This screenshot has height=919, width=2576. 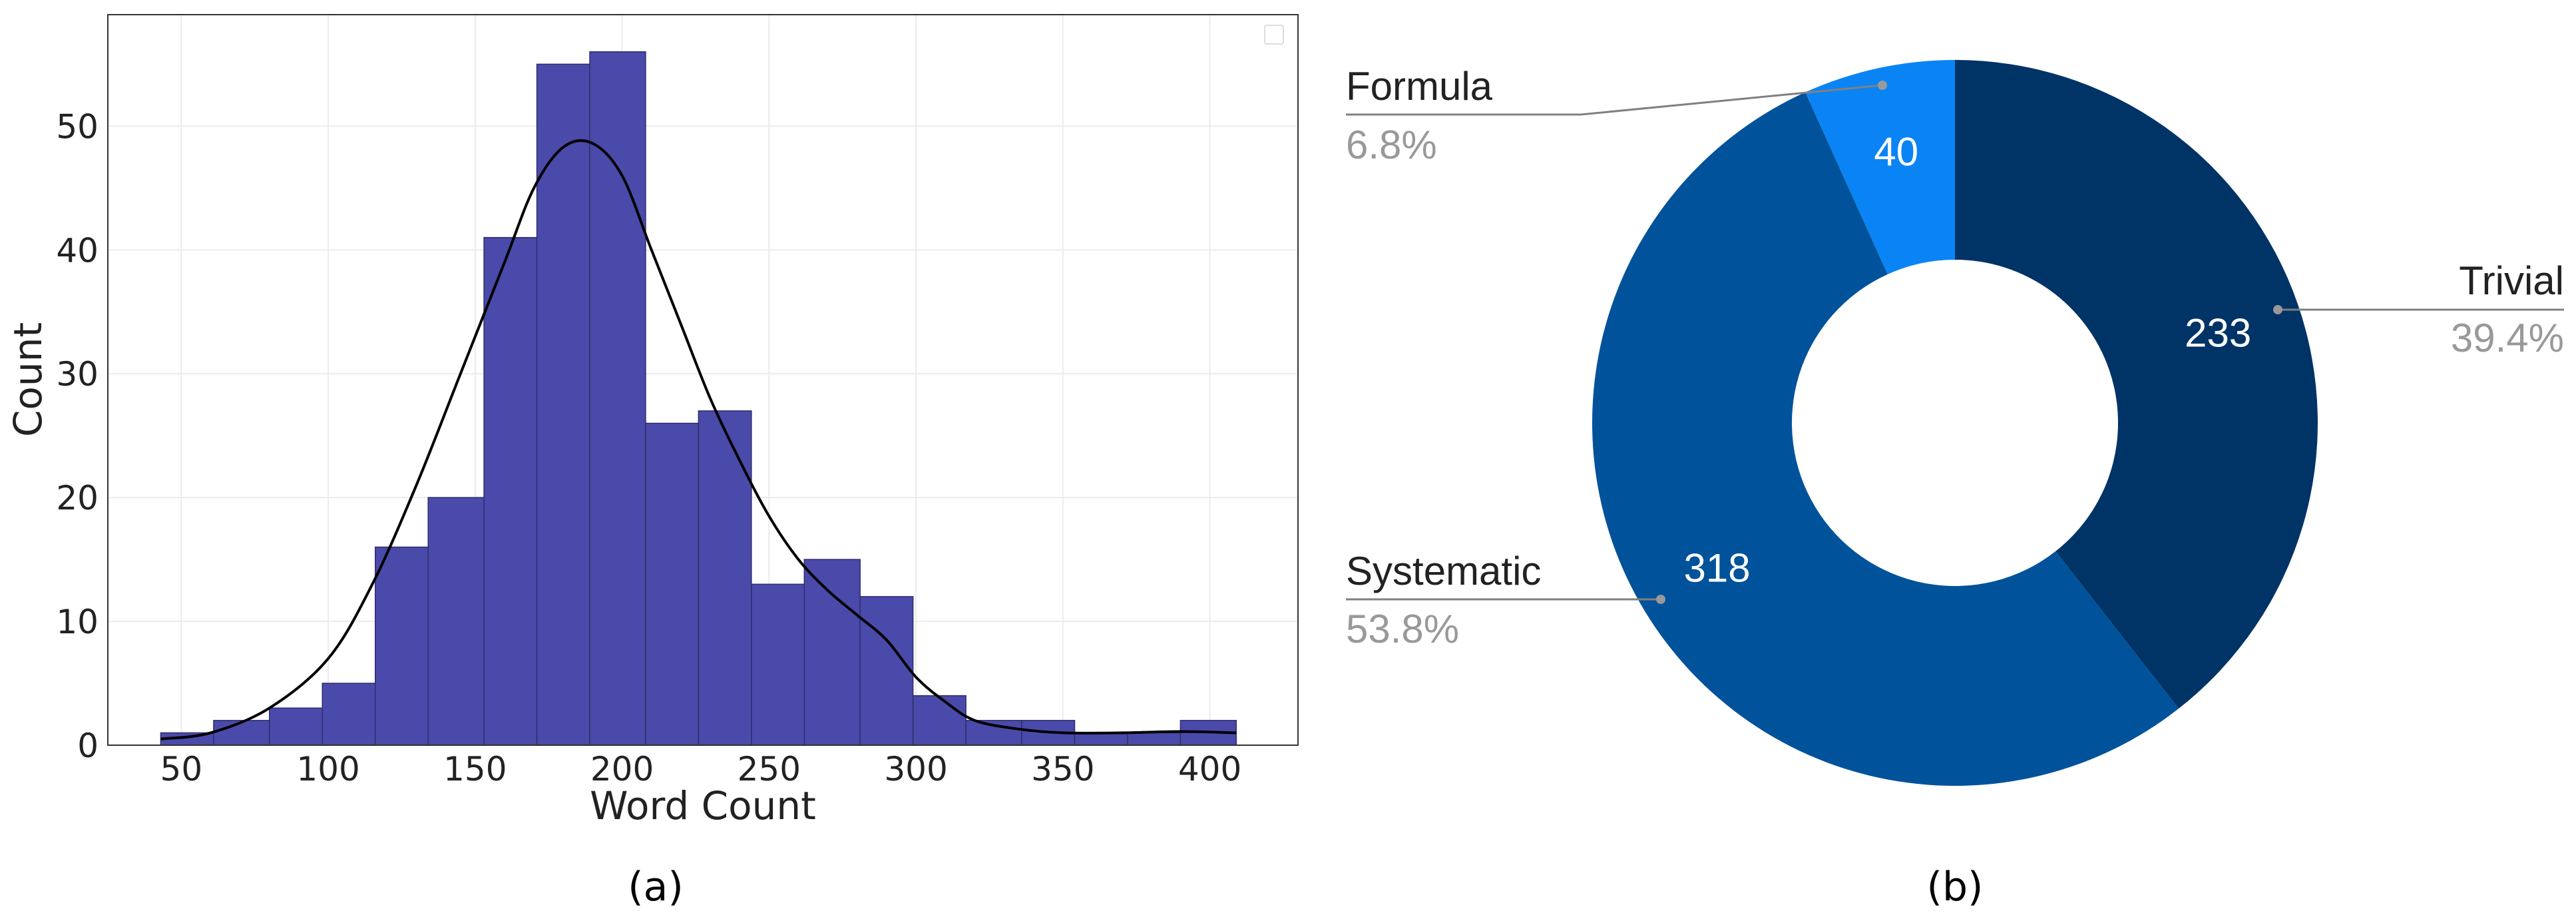 What do you see at coordinates (181, 769) in the screenshot?
I see `x-tick-label: 50` at bounding box center [181, 769].